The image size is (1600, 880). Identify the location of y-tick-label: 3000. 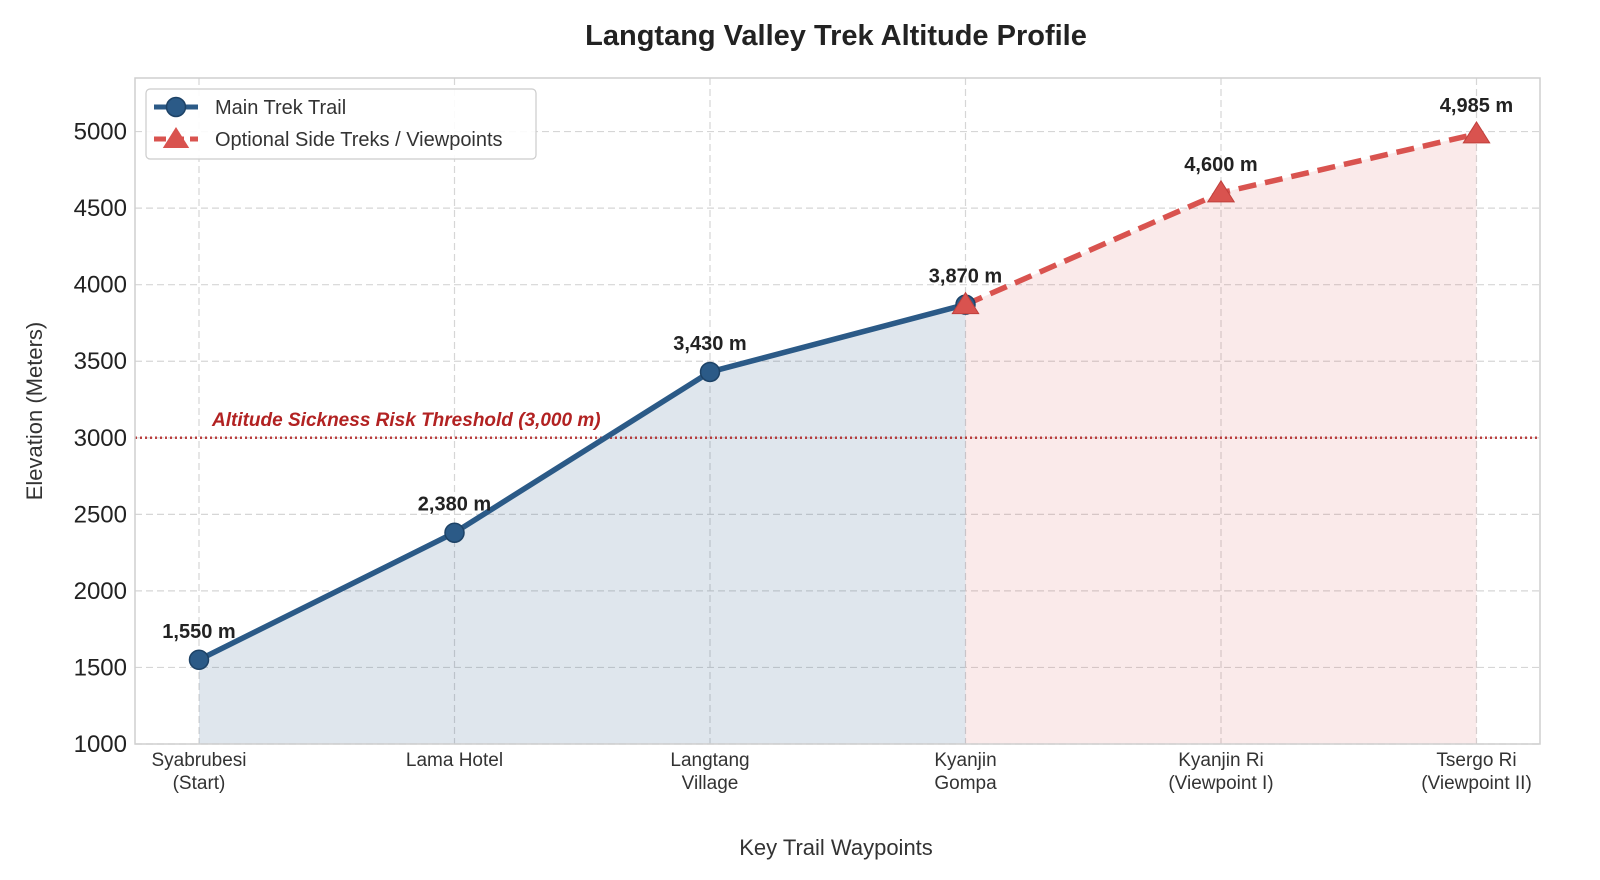
(100, 438).